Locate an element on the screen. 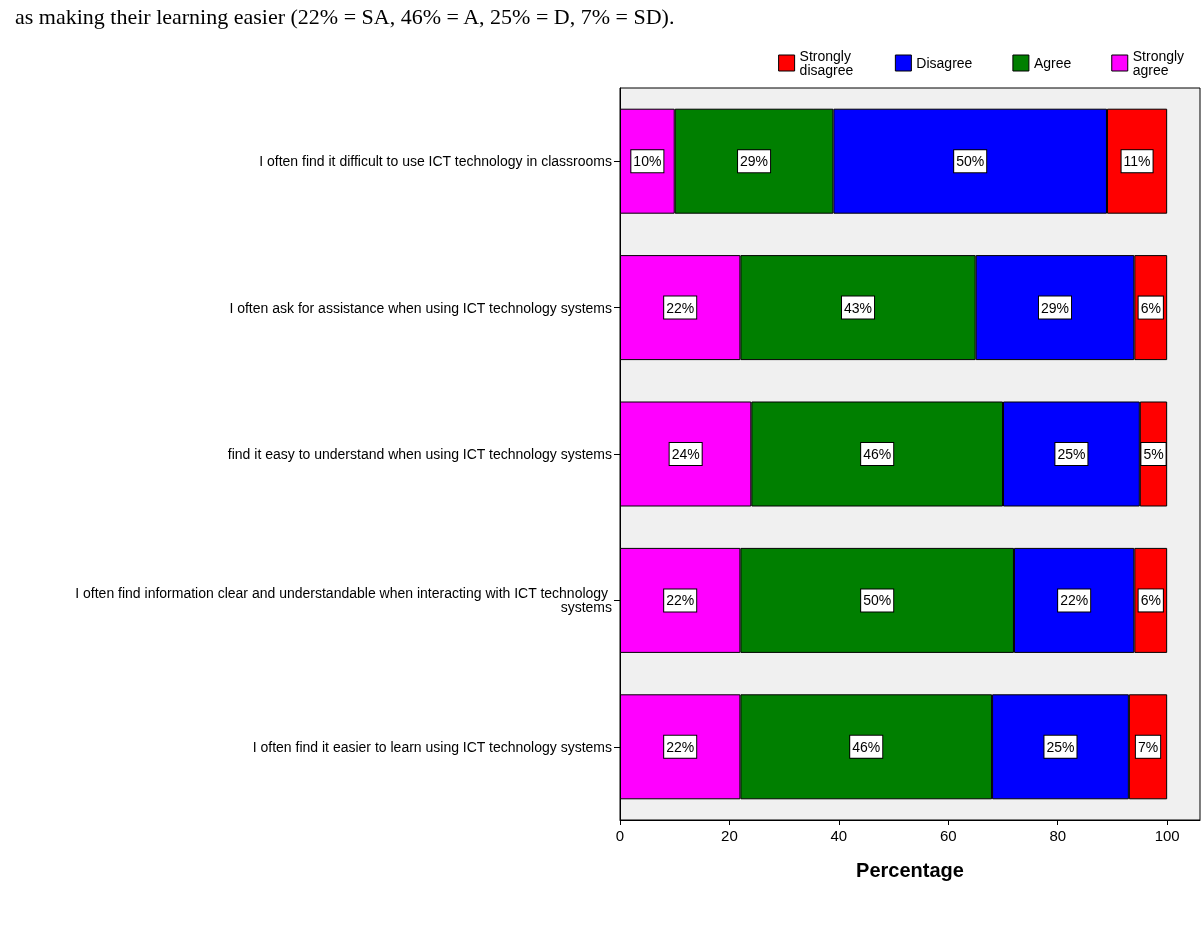 This screenshot has height=929, width=1203. x-tick-label: 100 is located at coordinates (1167, 835).